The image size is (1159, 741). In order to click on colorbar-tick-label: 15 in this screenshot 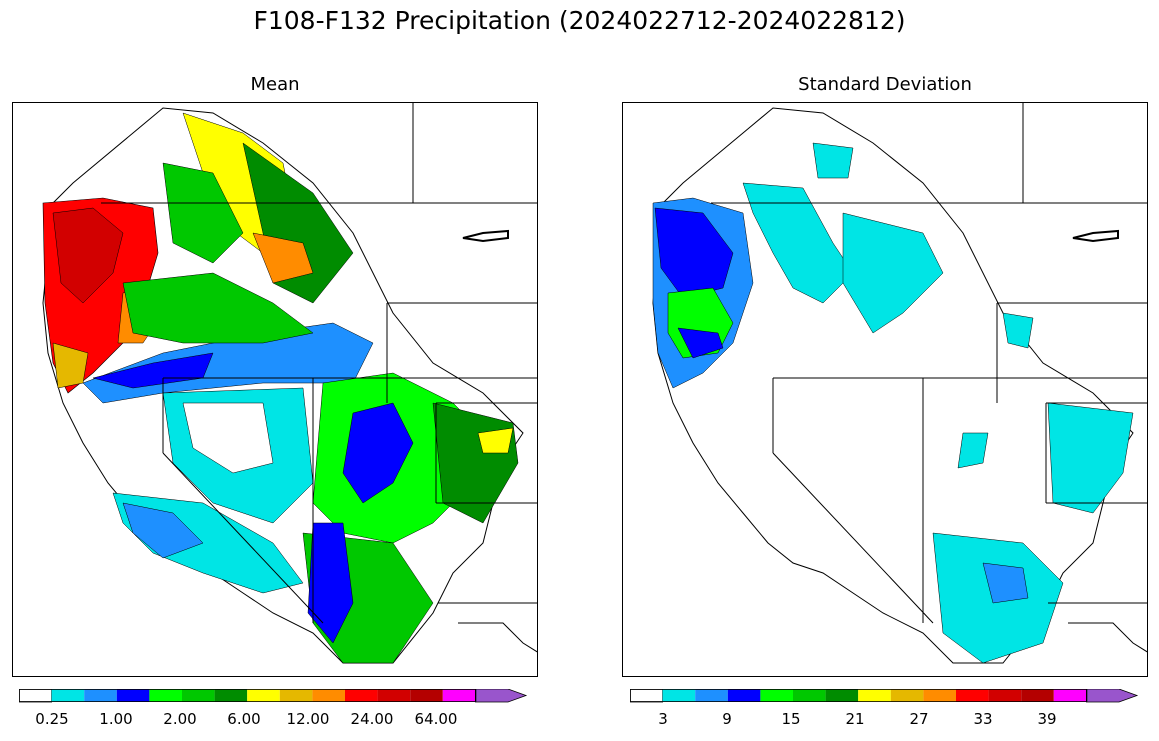, I will do `click(791, 719)`.